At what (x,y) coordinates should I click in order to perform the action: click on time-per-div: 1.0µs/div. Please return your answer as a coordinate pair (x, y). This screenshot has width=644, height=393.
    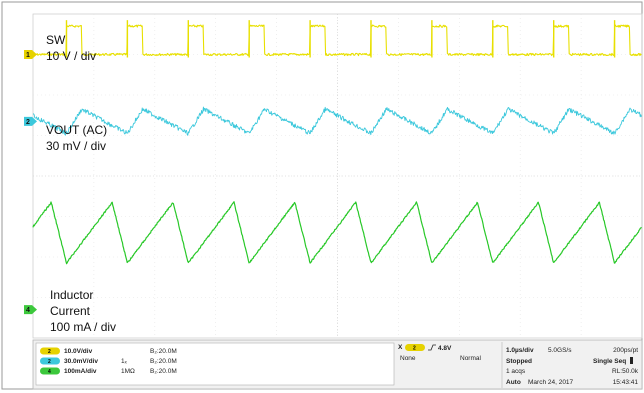
    Looking at the image, I should click on (520, 350).